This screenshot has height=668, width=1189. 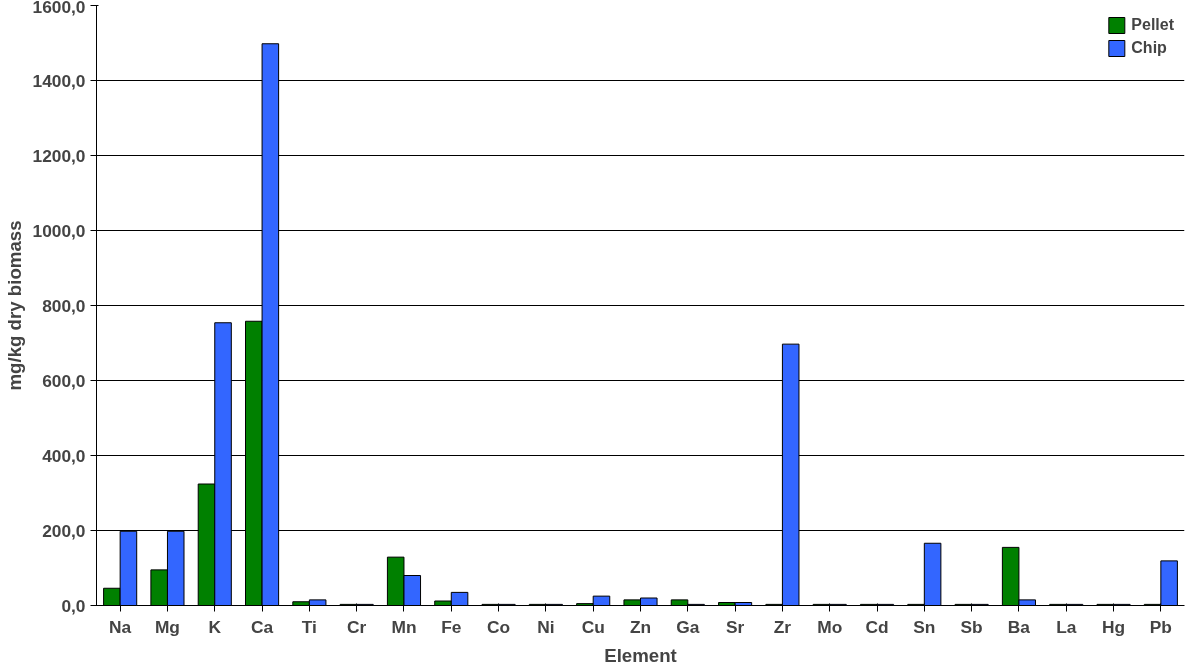 What do you see at coordinates (73, 605) in the screenshot?
I see `y-tick-label: 0,0` at bounding box center [73, 605].